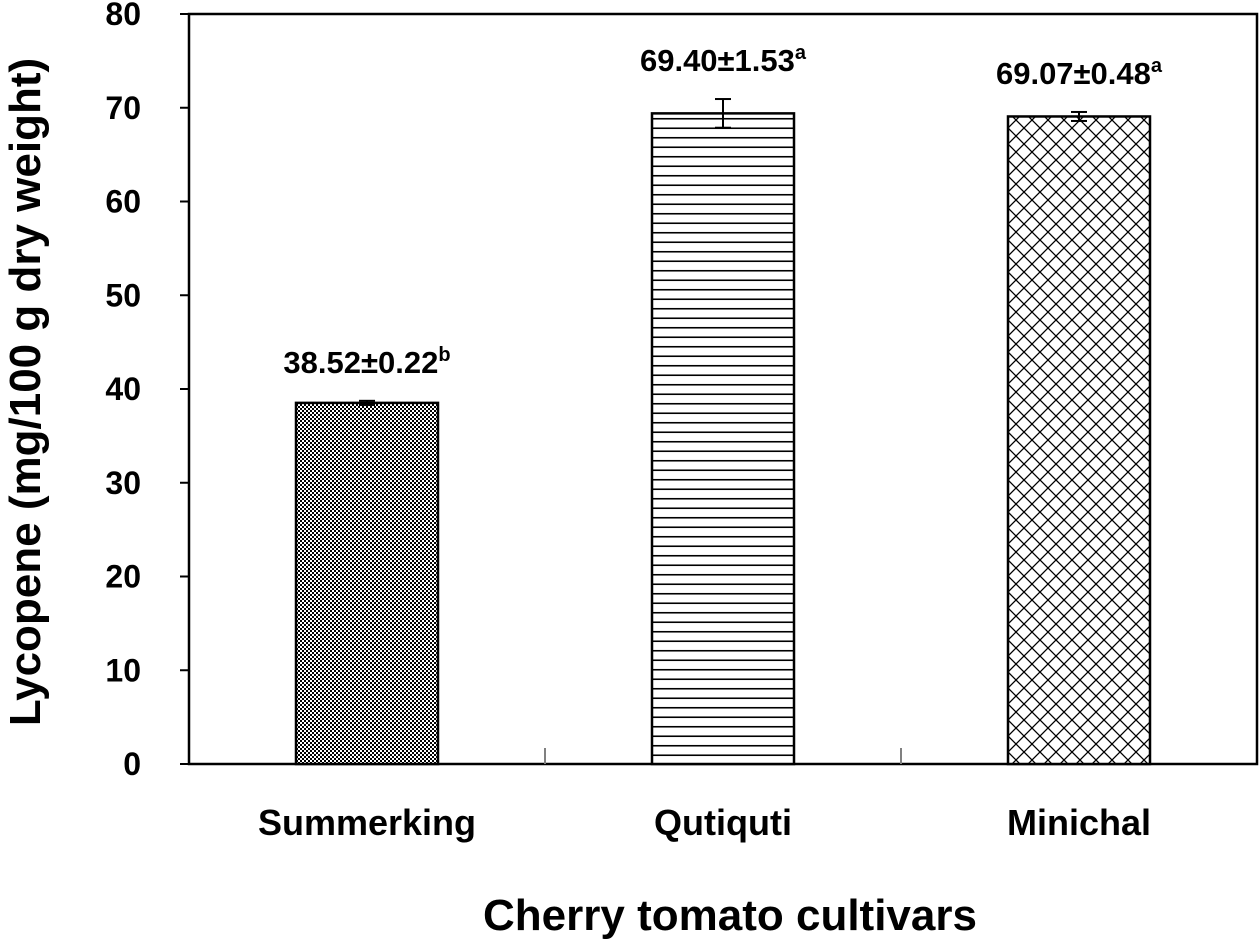 The width and height of the screenshot is (1260, 942). I want to click on data-label: 69.07±0.48a, so click(1079, 73).